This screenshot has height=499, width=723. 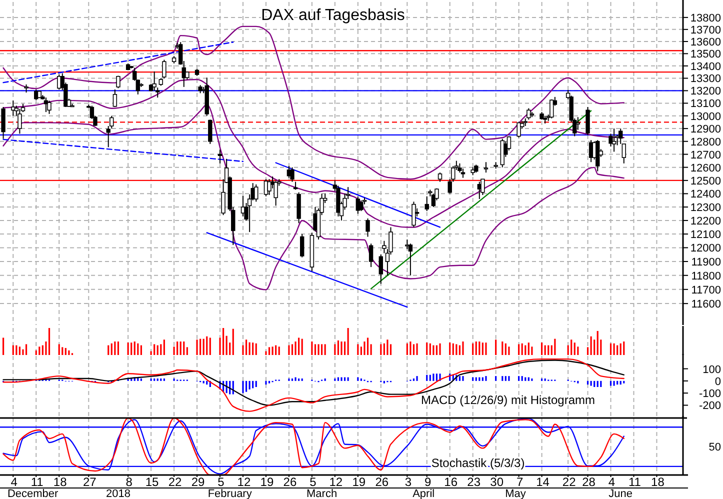 What do you see at coordinates (705, 235) in the screenshot?
I see `y-tick-label: 12100` at bounding box center [705, 235].